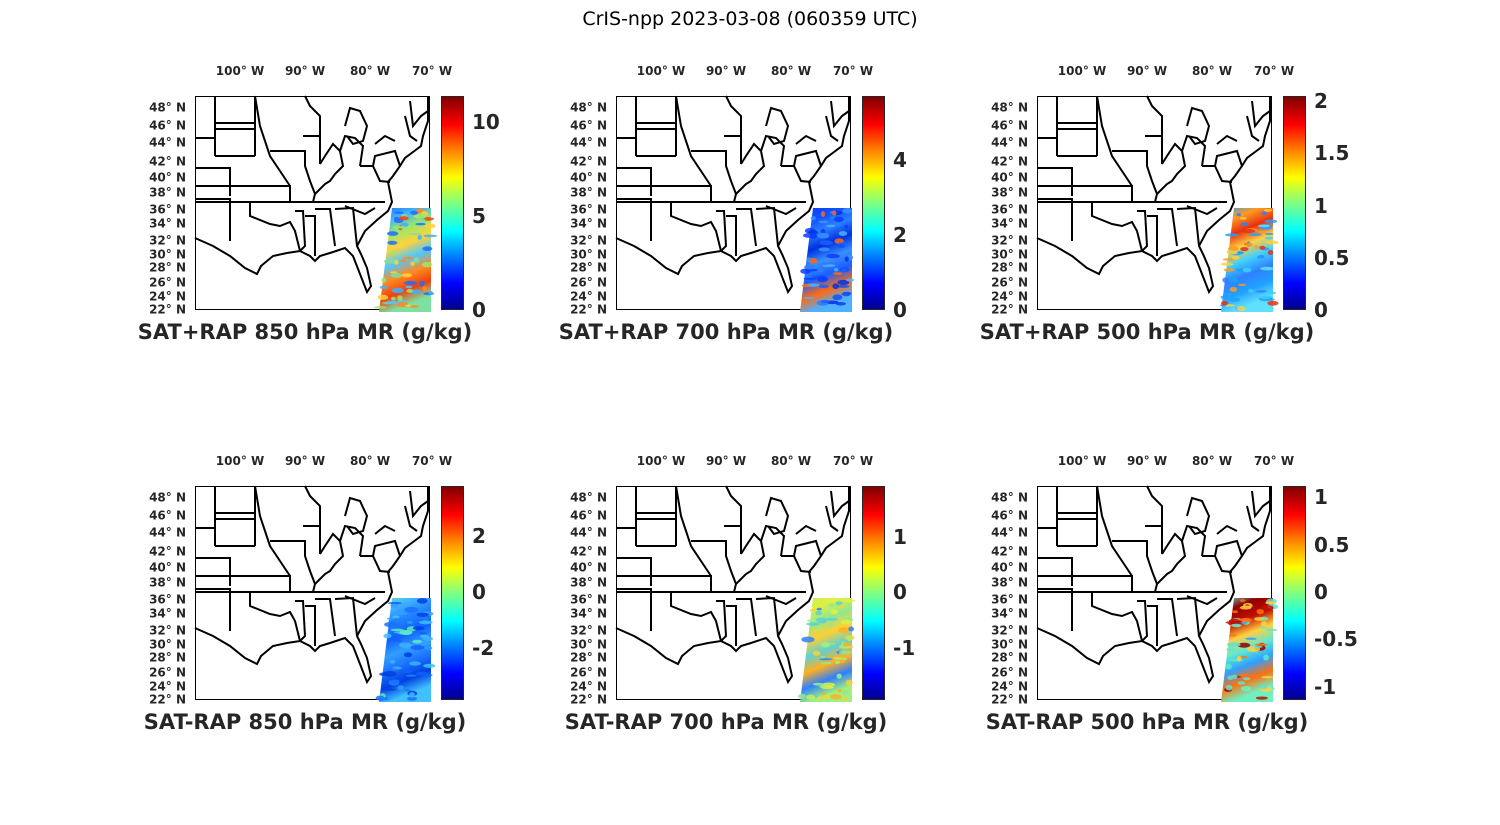  What do you see at coordinates (167, 309) in the screenshot?
I see `latitude-tick-label: 22° N` at bounding box center [167, 309].